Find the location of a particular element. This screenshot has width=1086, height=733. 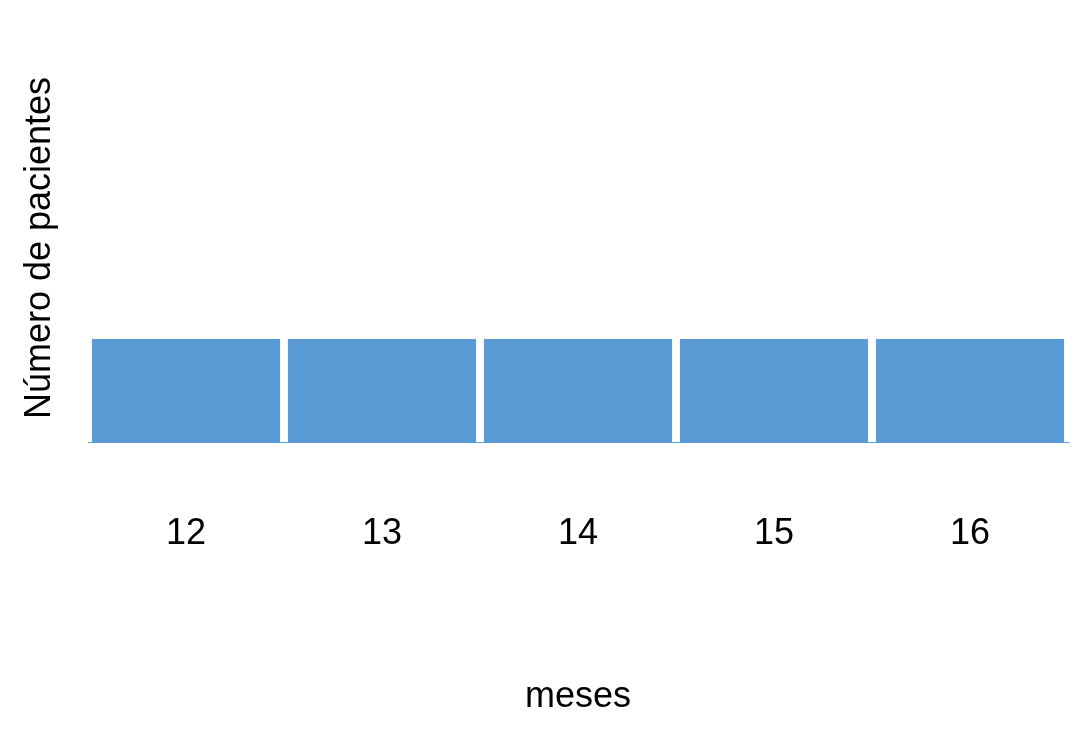

x-tick-label: 16 is located at coordinates (970, 532).